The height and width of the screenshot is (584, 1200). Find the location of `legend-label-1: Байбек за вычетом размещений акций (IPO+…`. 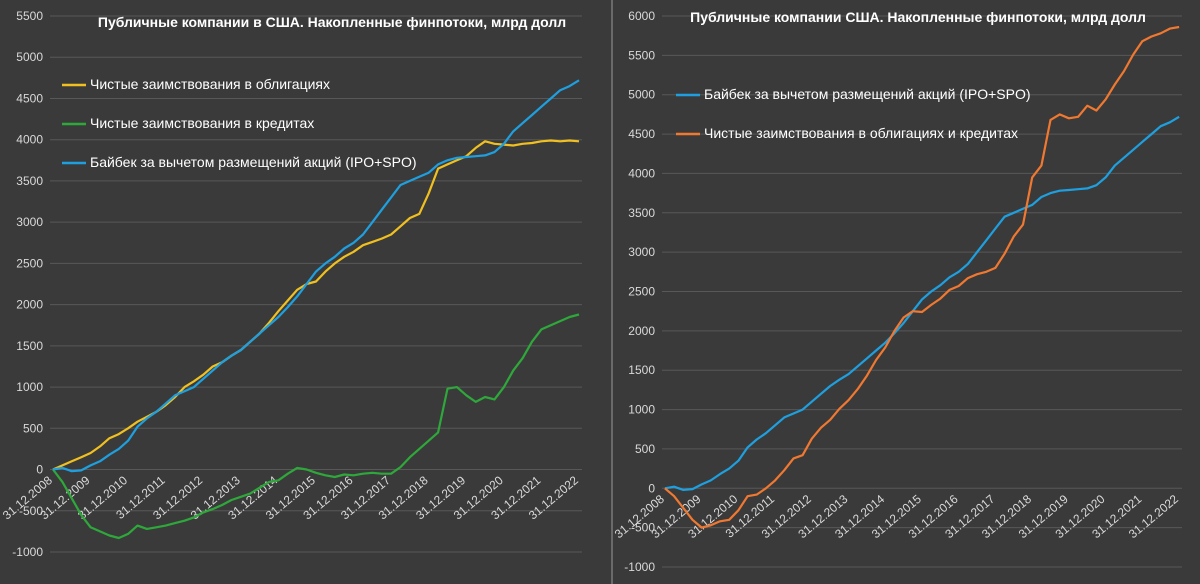

legend-label-1: Байбек за вычетом размещений акций (IPO+… is located at coordinates (867, 94).